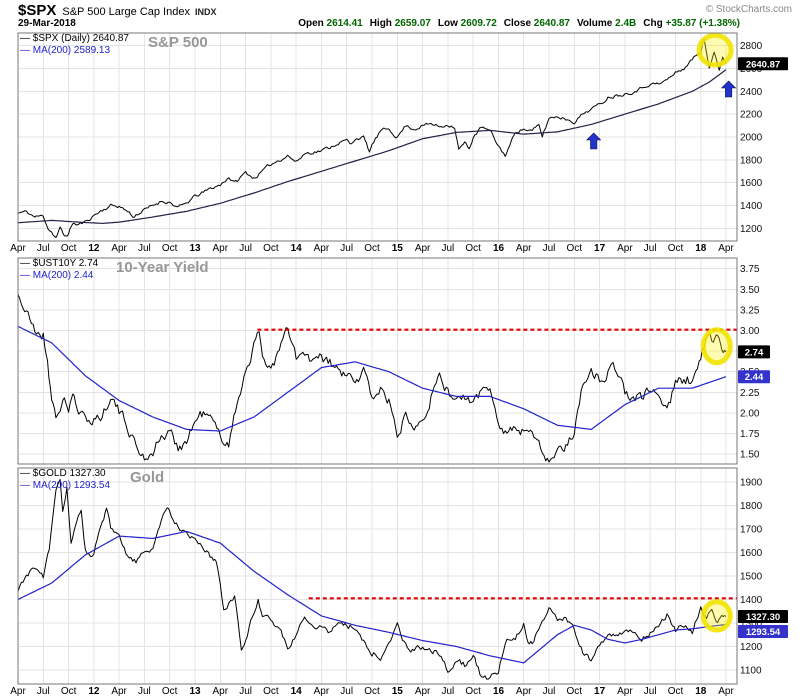 The height and width of the screenshot is (700, 800). Describe the element at coordinates (380, 23) in the screenshot. I see `quote-label: High` at that location.